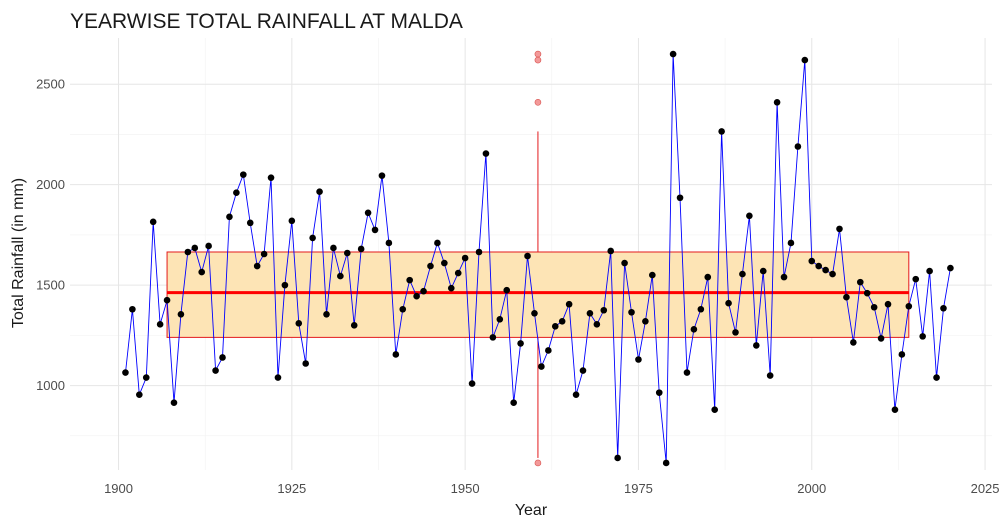 The height and width of the screenshot is (528, 1000). I want to click on box-iqr, so click(538, 294).